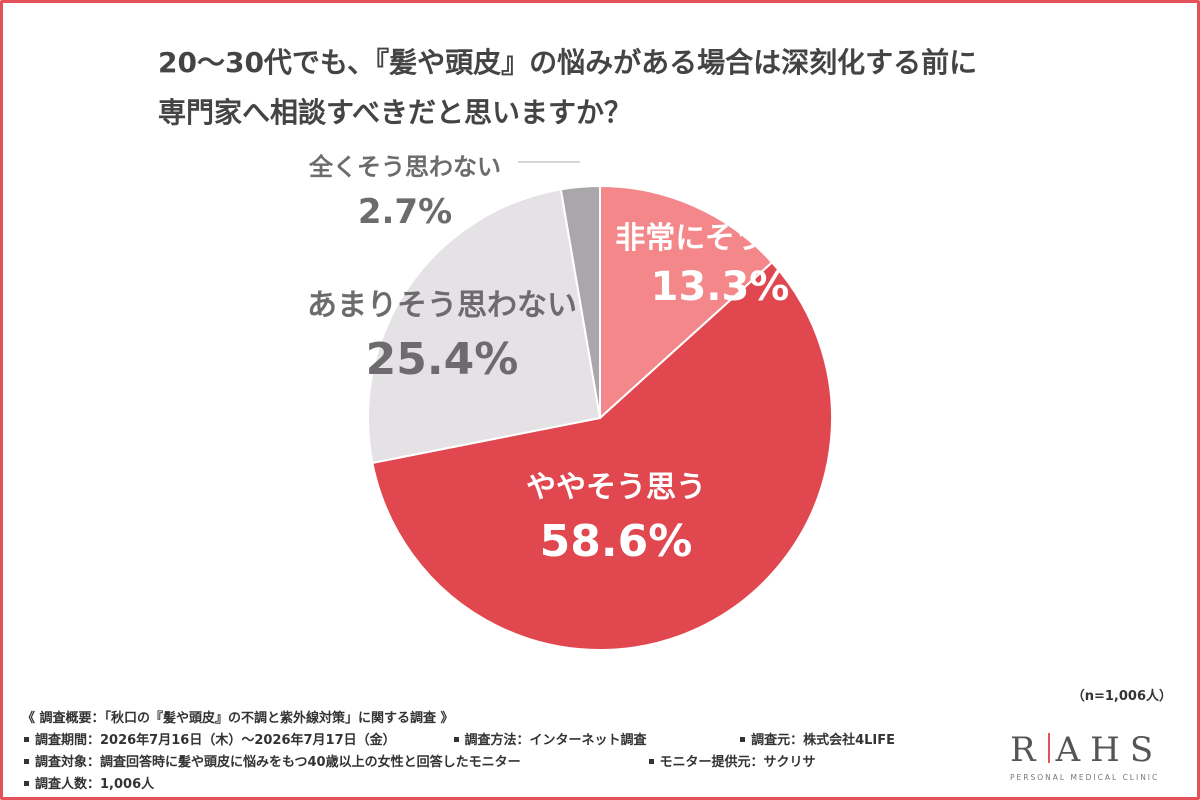 This screenshot has width=1200, height=800. Describe the element at coordinates (395, 112) in the screenshot. I see `title-line-2: 専門家へ相談すべきだと思いますか？` at that location.